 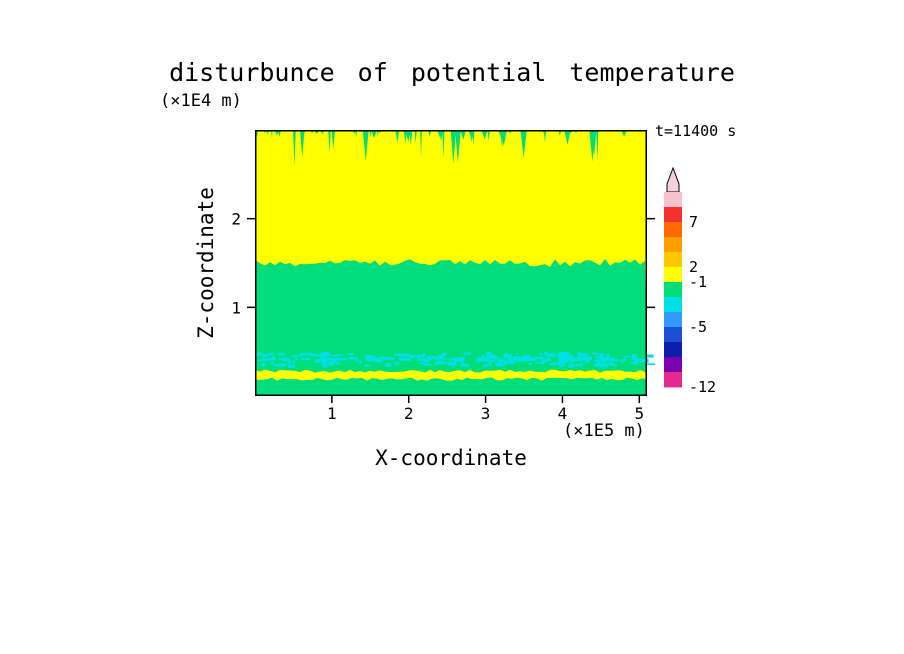 I want to click on colorbar-label: -5, so click(x=698, y=327).